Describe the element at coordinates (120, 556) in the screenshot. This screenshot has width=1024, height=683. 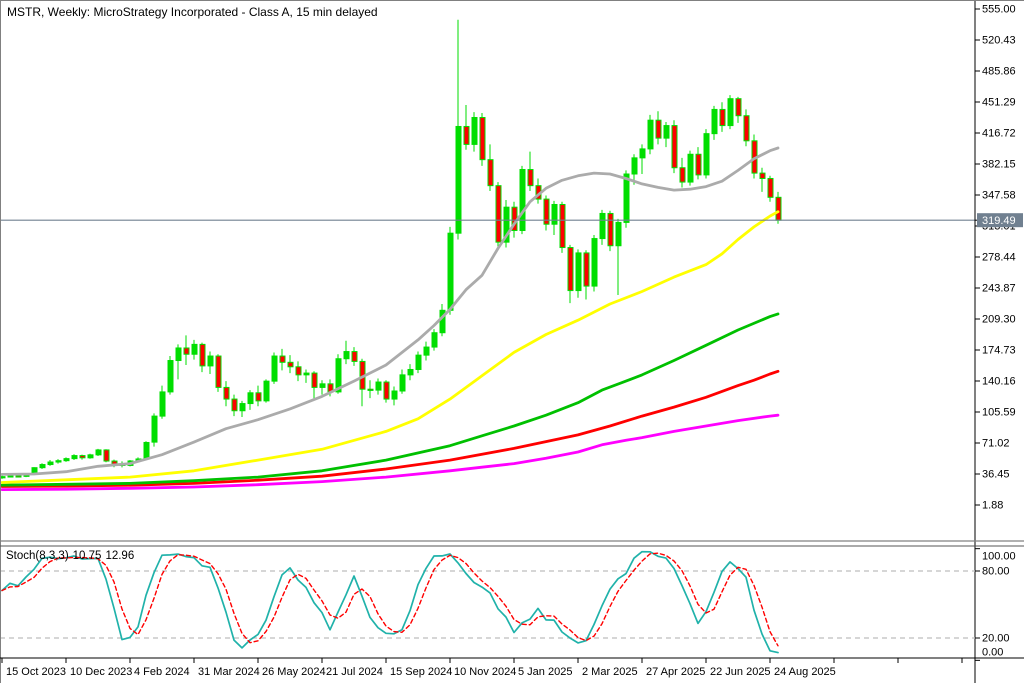
I see `indicator-value-signal: 12.96` at that location.